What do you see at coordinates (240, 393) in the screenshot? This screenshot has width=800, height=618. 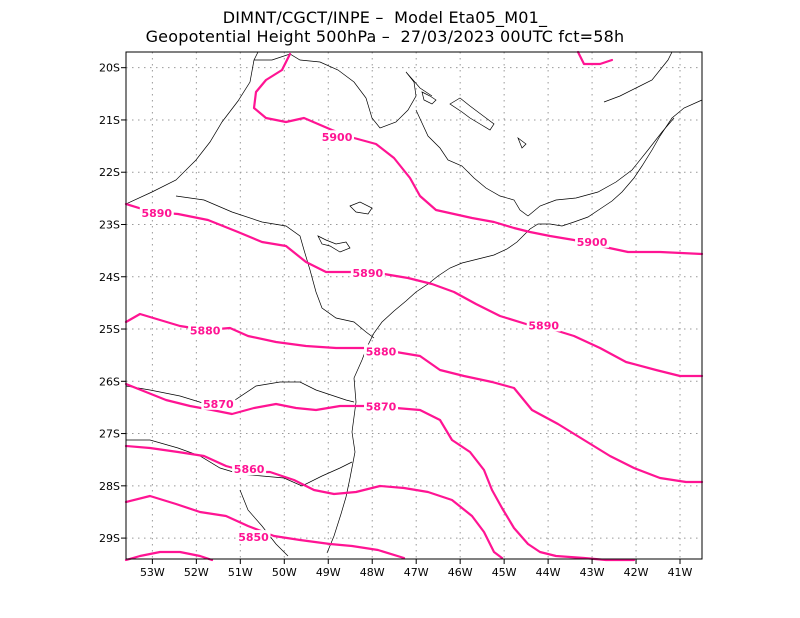 I see `state-border-pr-sc` at bounding box center [240, 393].